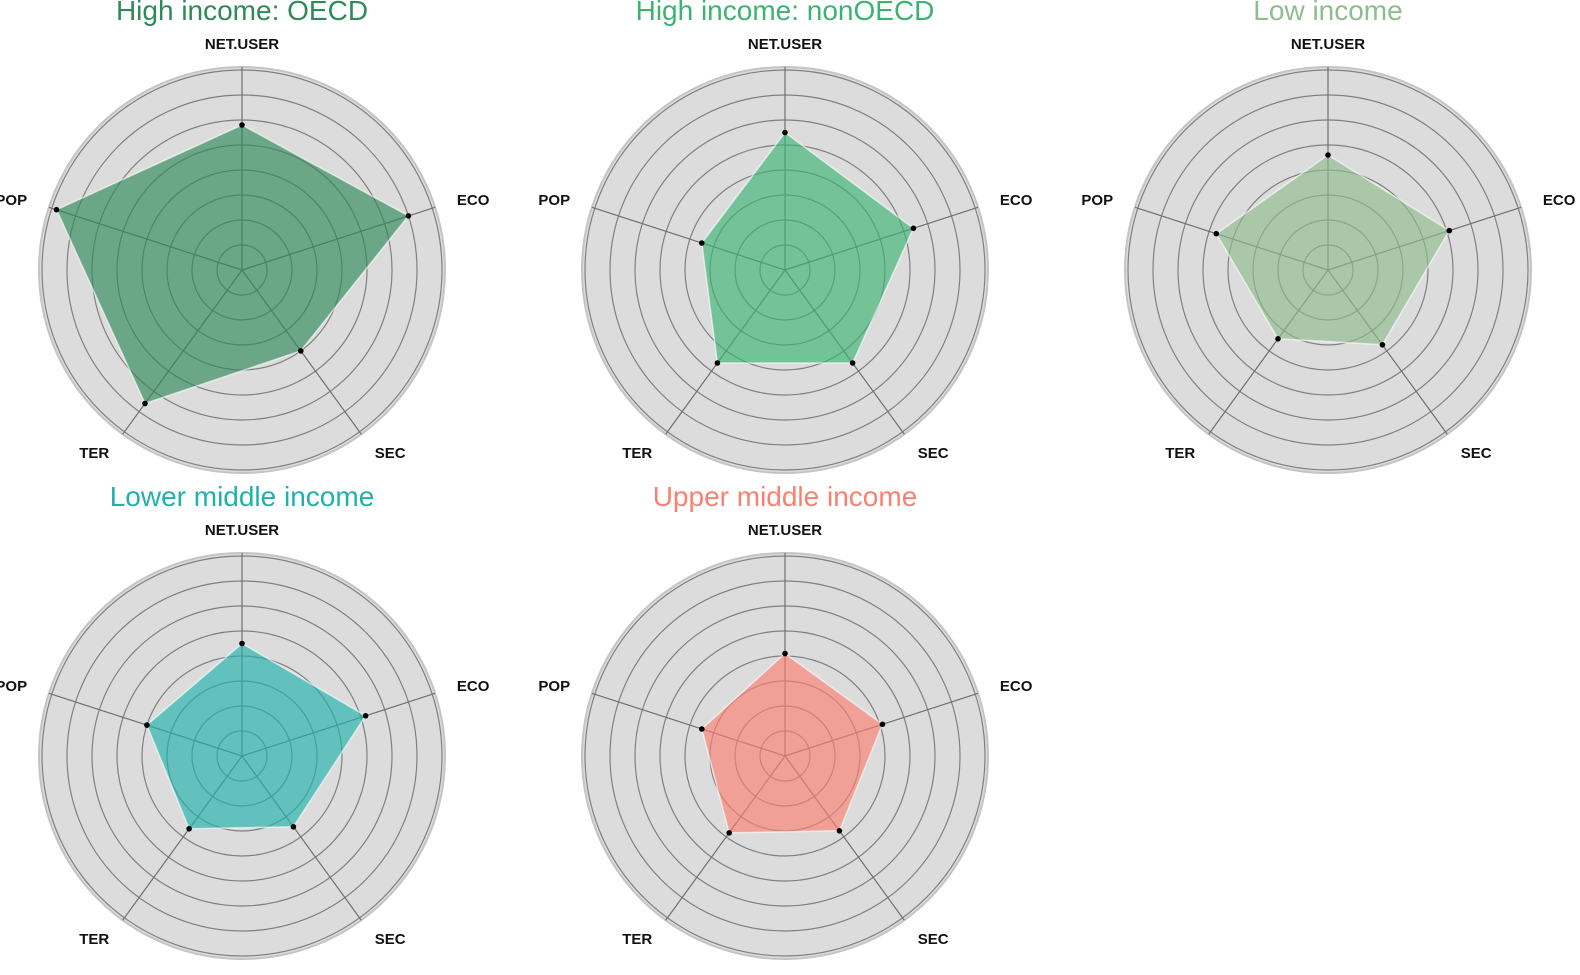  What do you see at coordinates (785, 13) in the screenshot?
I see `panel-title: High income: nonOECD` at bounding box center [785, 13].